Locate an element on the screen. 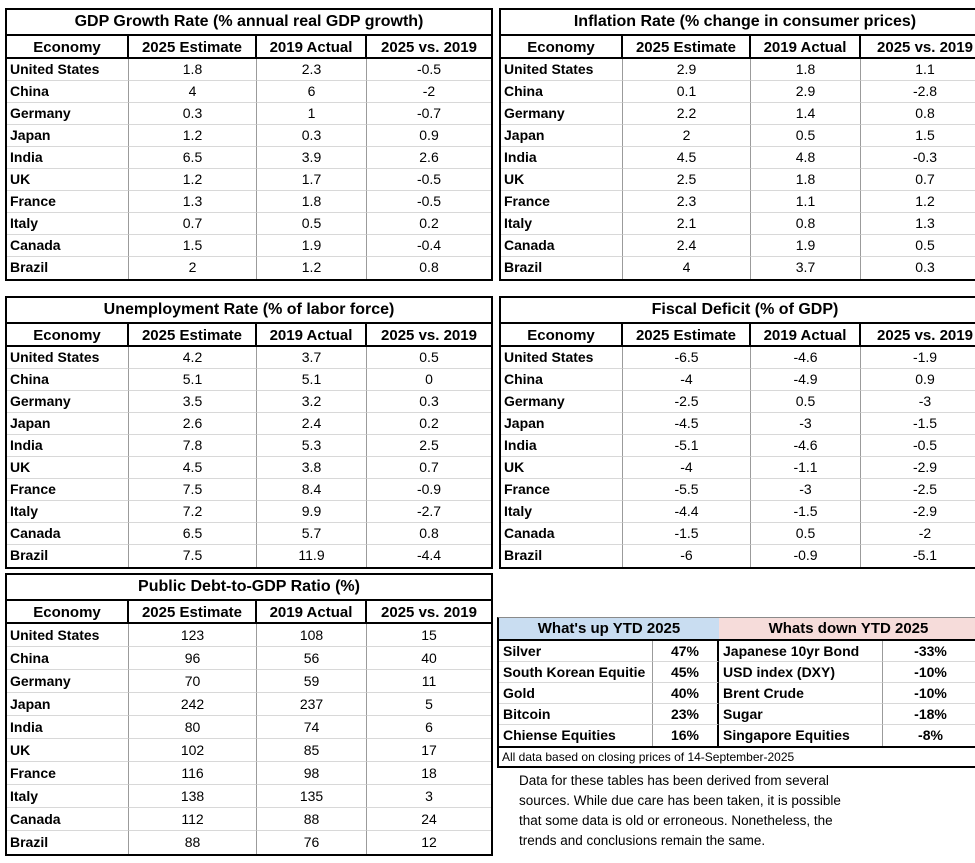  value-cell: 2.4 is located at coordinates (687, 246).